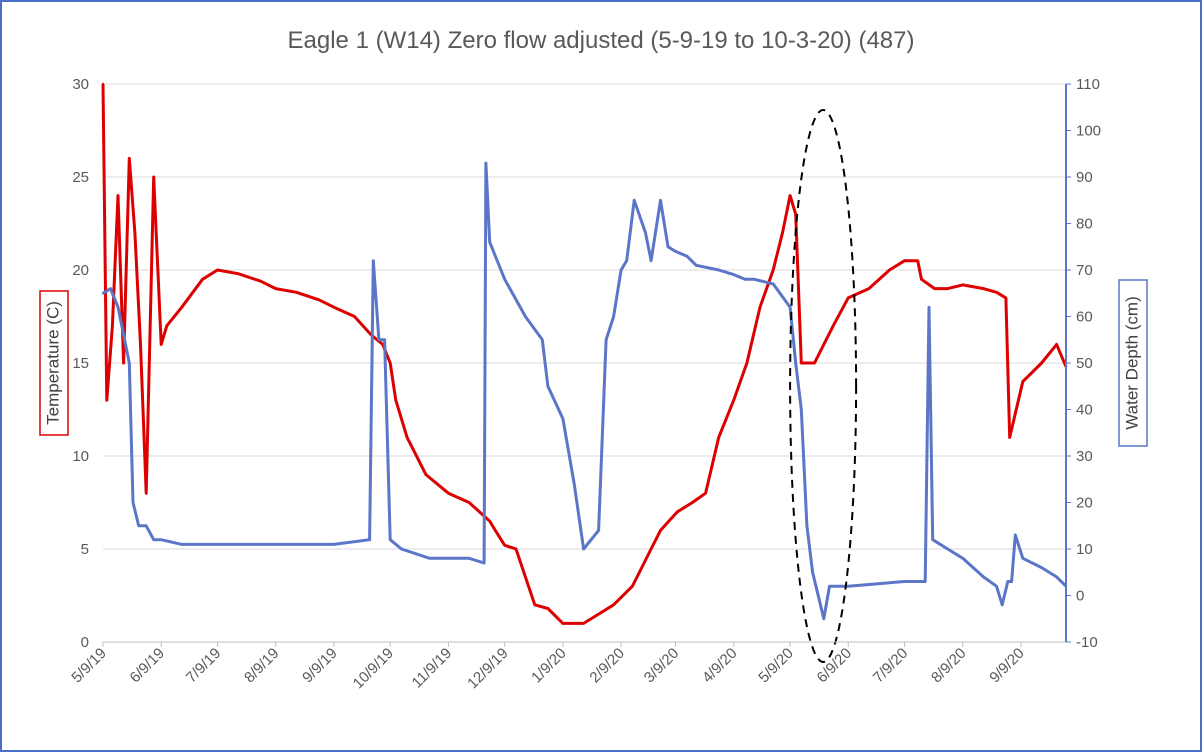  I want to click on x-tick-label: 7/9/19, so click(204, 666).